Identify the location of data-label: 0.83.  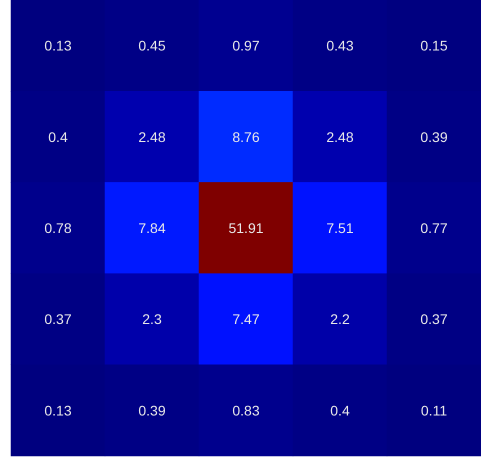
(246, 410).